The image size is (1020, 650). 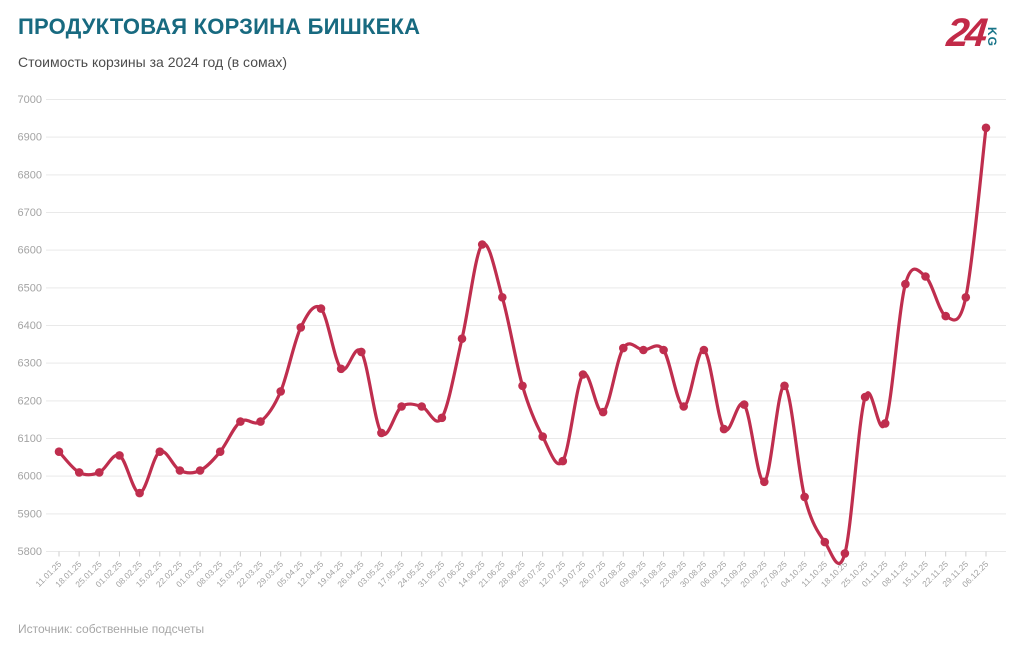 What do you see at coordinates (219, 26) in the screenshot?
I see `page-title: ПРОДУКТОВАЯ КОРЗИНА БИШКЕКА` at bounding box center [219, 26].